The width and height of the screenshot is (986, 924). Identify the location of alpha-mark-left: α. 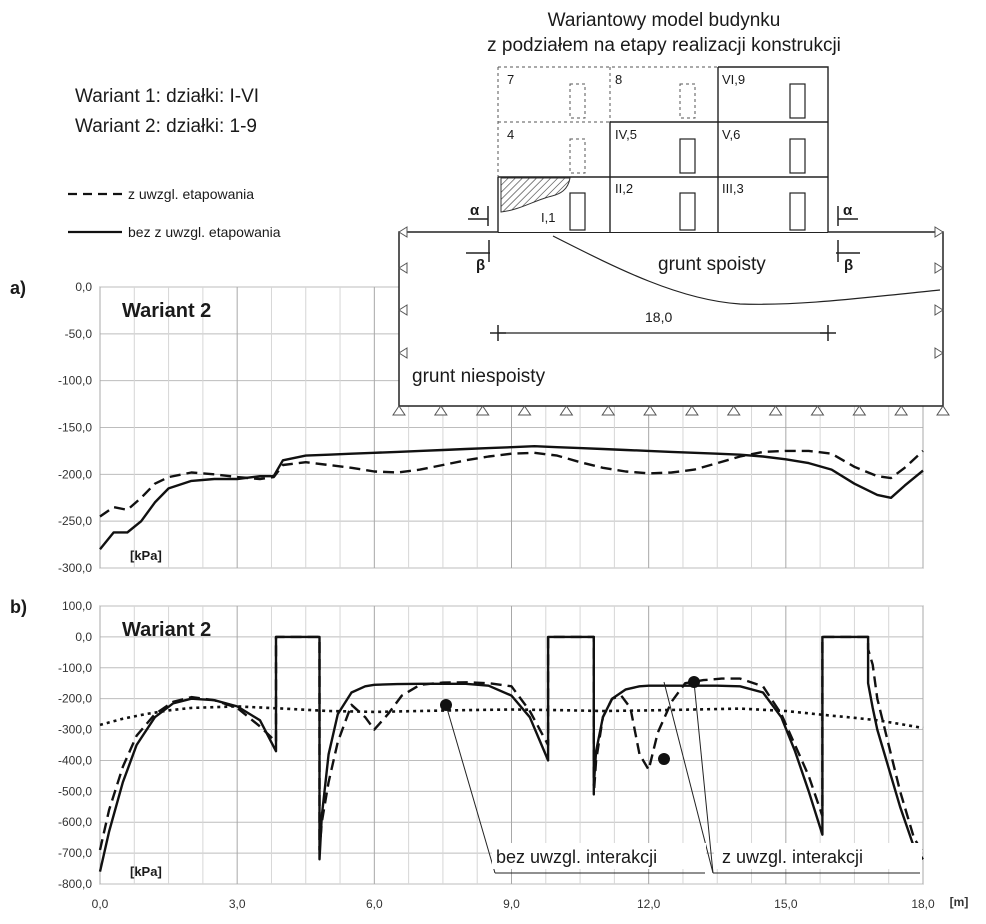
(475, 210).